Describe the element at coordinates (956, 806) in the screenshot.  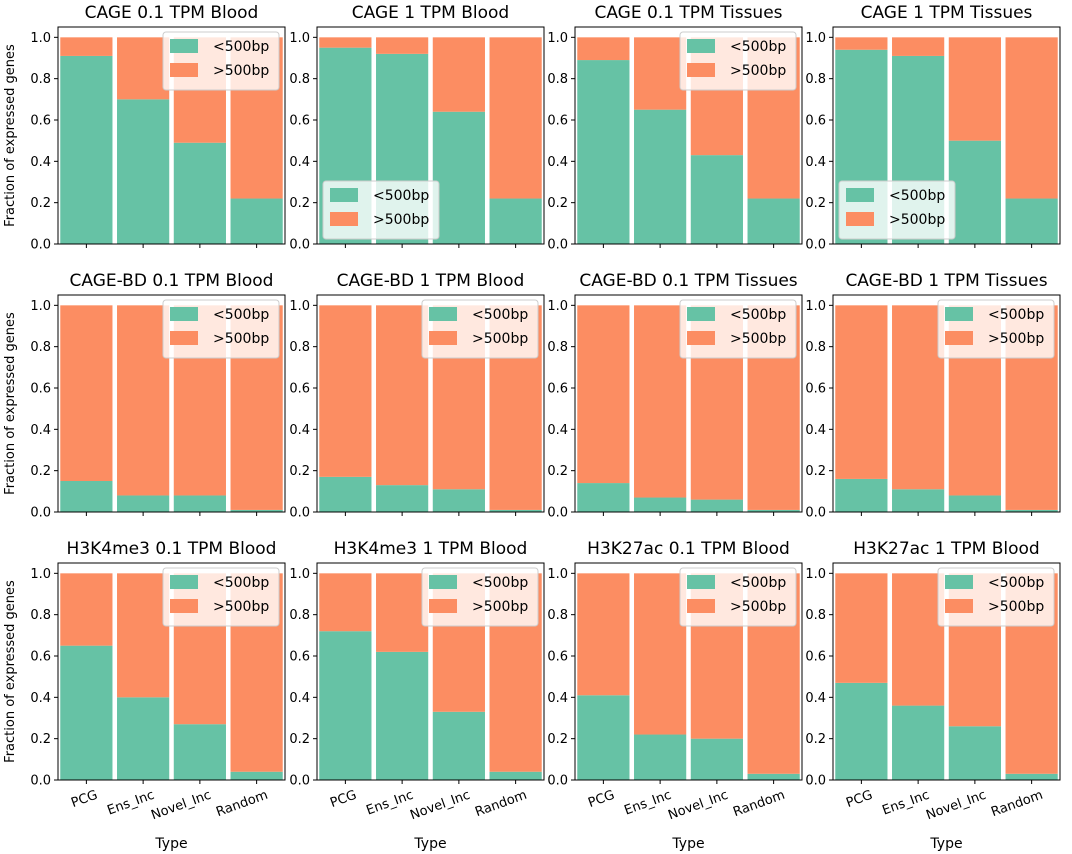
I see `x-tick-label: Novel_Inc` at that location.